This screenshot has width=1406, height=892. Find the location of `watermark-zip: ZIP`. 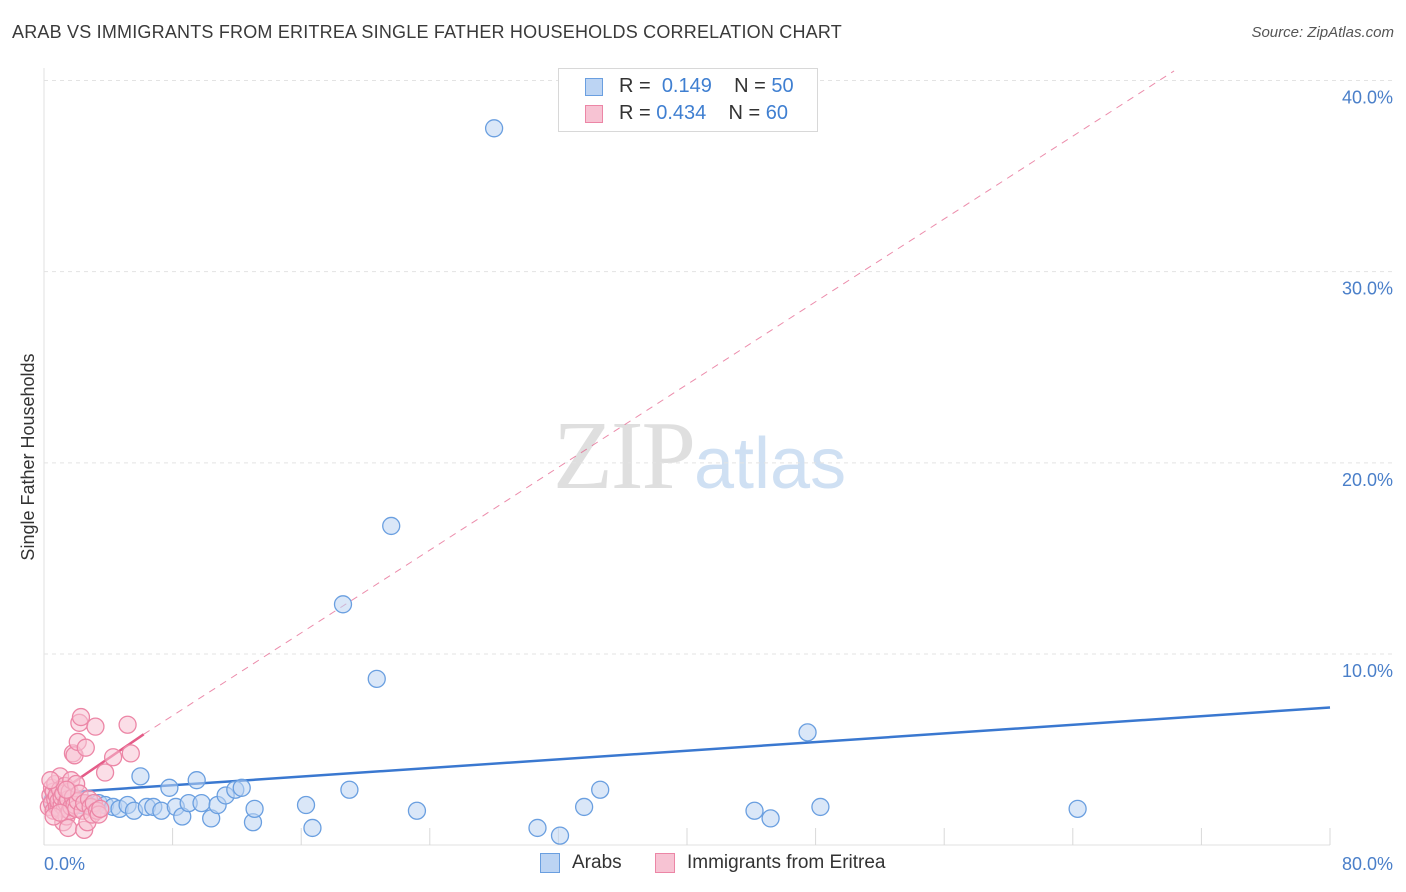

watermark-zip: ZIP is located at coordinates (624, 456).